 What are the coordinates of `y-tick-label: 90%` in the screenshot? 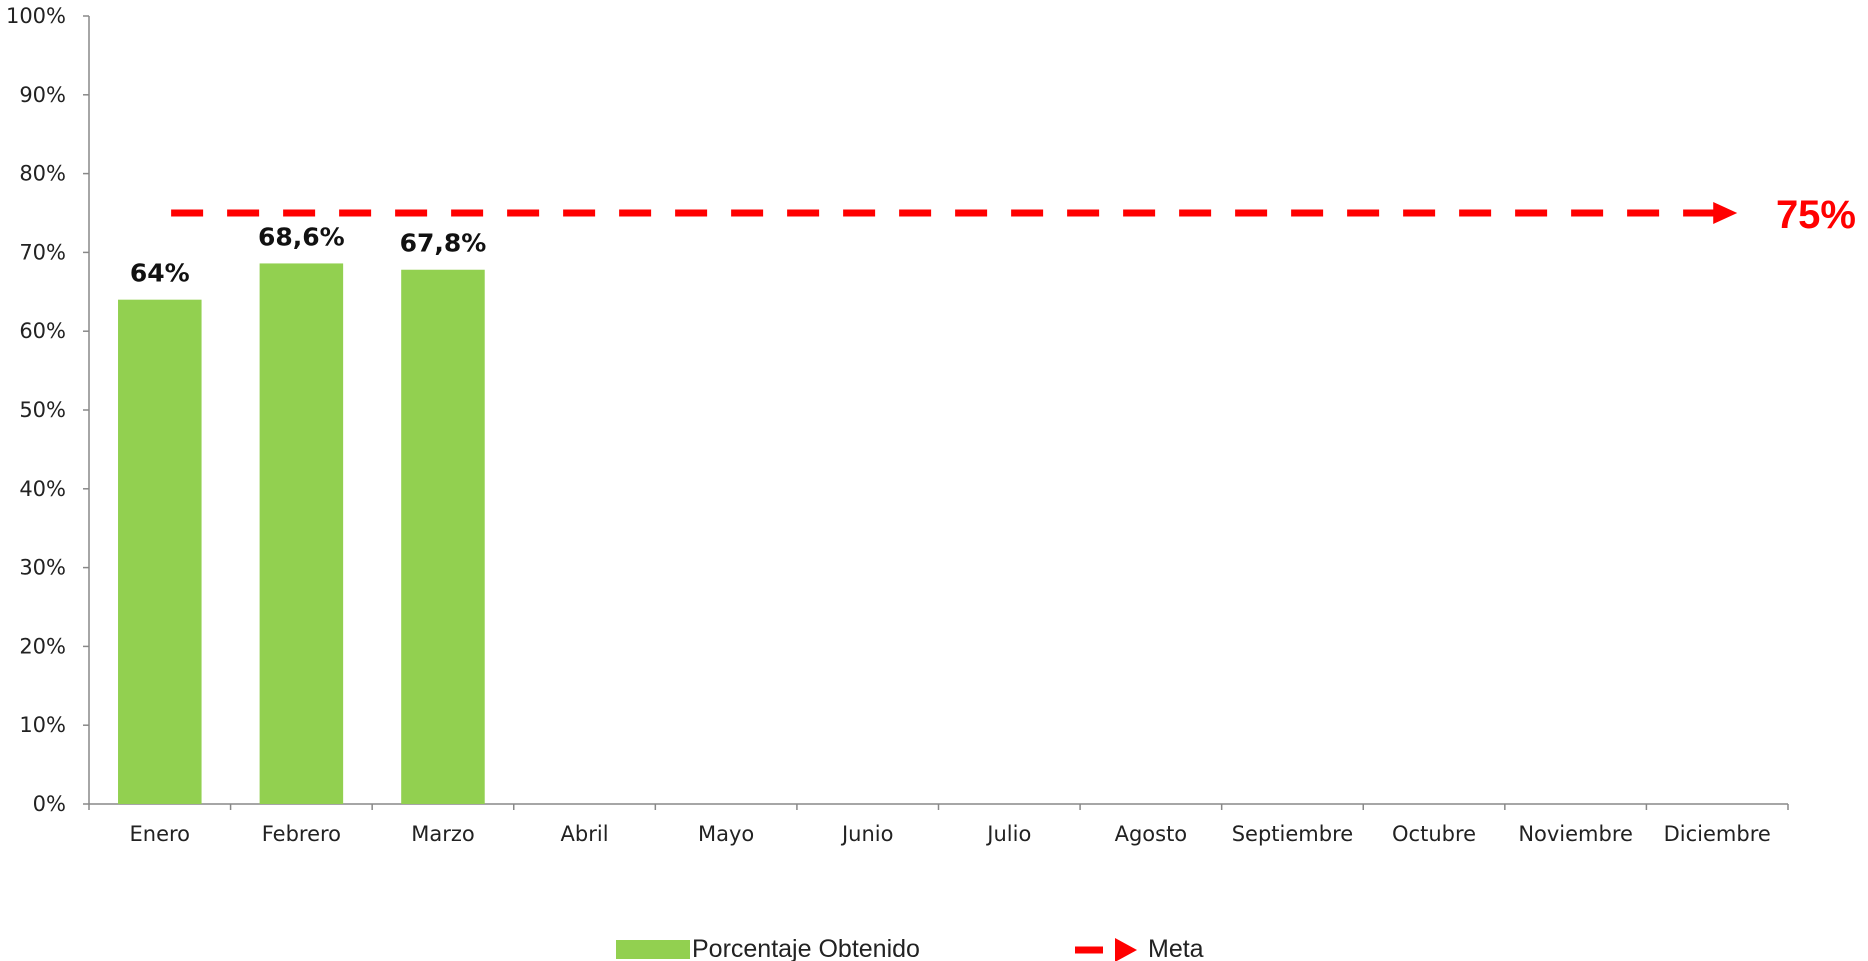 It's located at (42, 95).